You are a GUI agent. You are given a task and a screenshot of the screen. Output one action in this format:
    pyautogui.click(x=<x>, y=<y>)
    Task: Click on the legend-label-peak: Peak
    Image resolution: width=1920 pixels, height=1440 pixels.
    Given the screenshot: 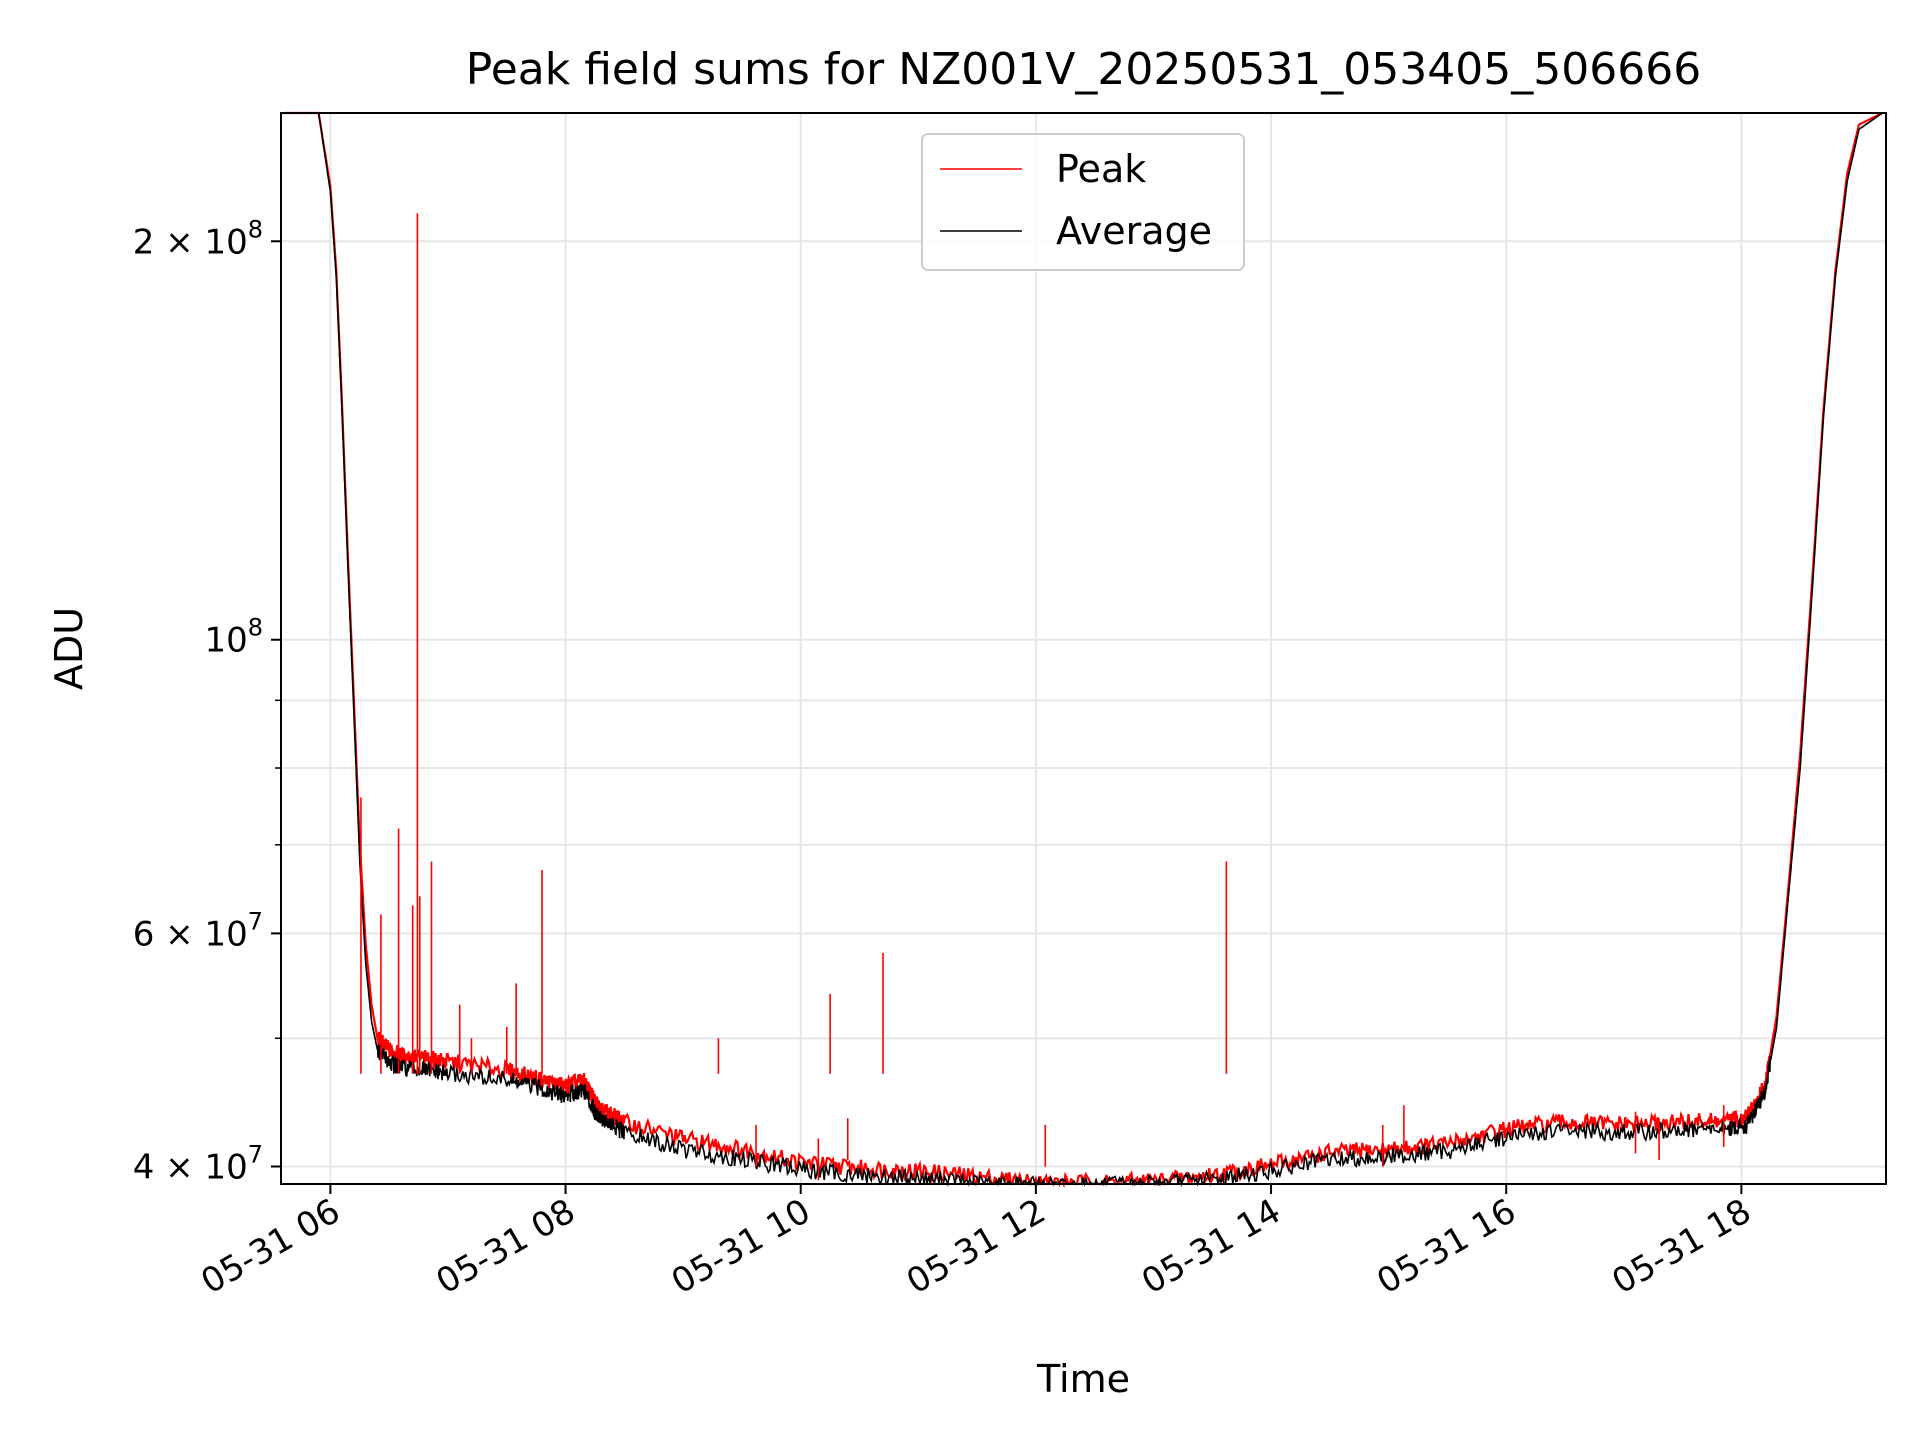 What is the action you would take?
    pyautogui.click(x=1101, y=169)
    